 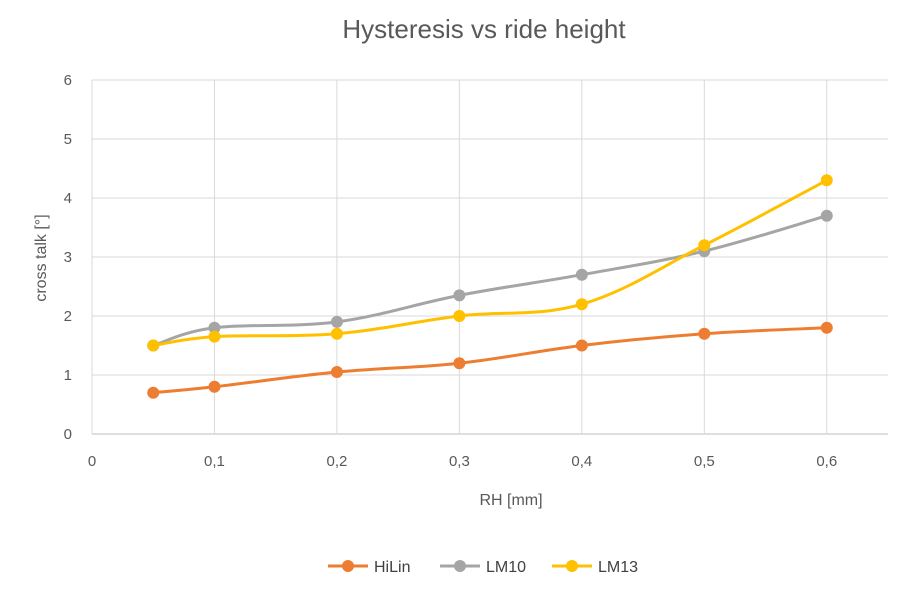 I want to click on chart-title: Hysteresis vs ride height, so click(x=484, y=29).